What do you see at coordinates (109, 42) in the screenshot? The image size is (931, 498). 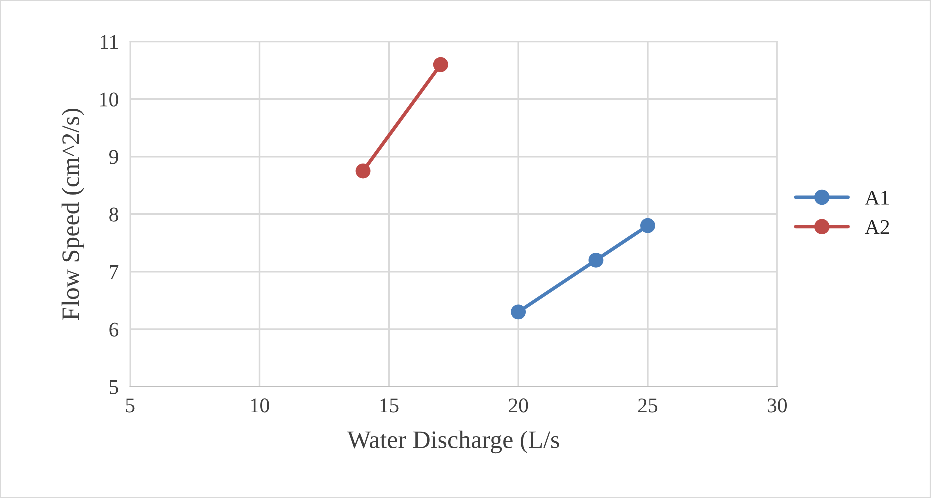 I see `y-tick-label: 11` at bounding box center [109, 42].